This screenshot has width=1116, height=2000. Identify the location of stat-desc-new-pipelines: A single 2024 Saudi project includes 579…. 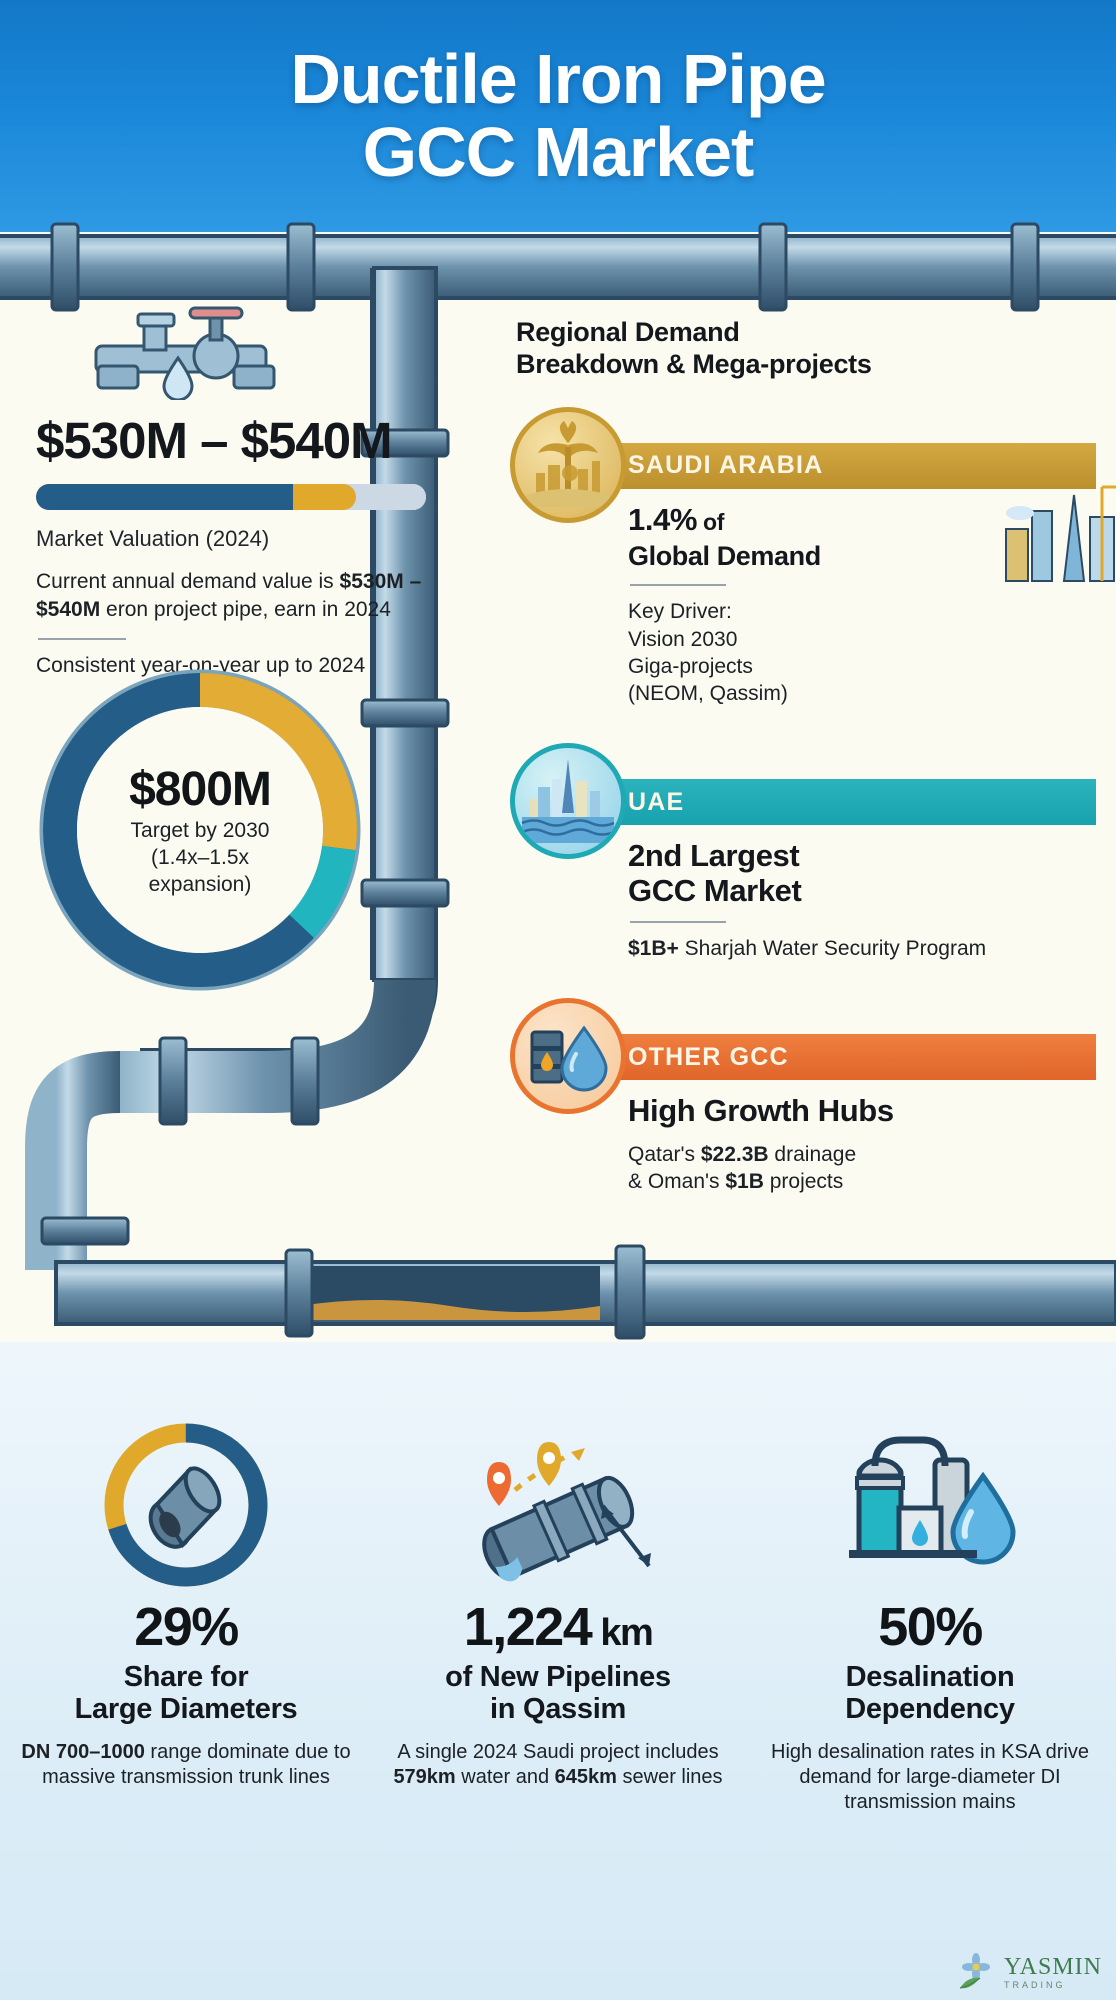
(558, 1765).